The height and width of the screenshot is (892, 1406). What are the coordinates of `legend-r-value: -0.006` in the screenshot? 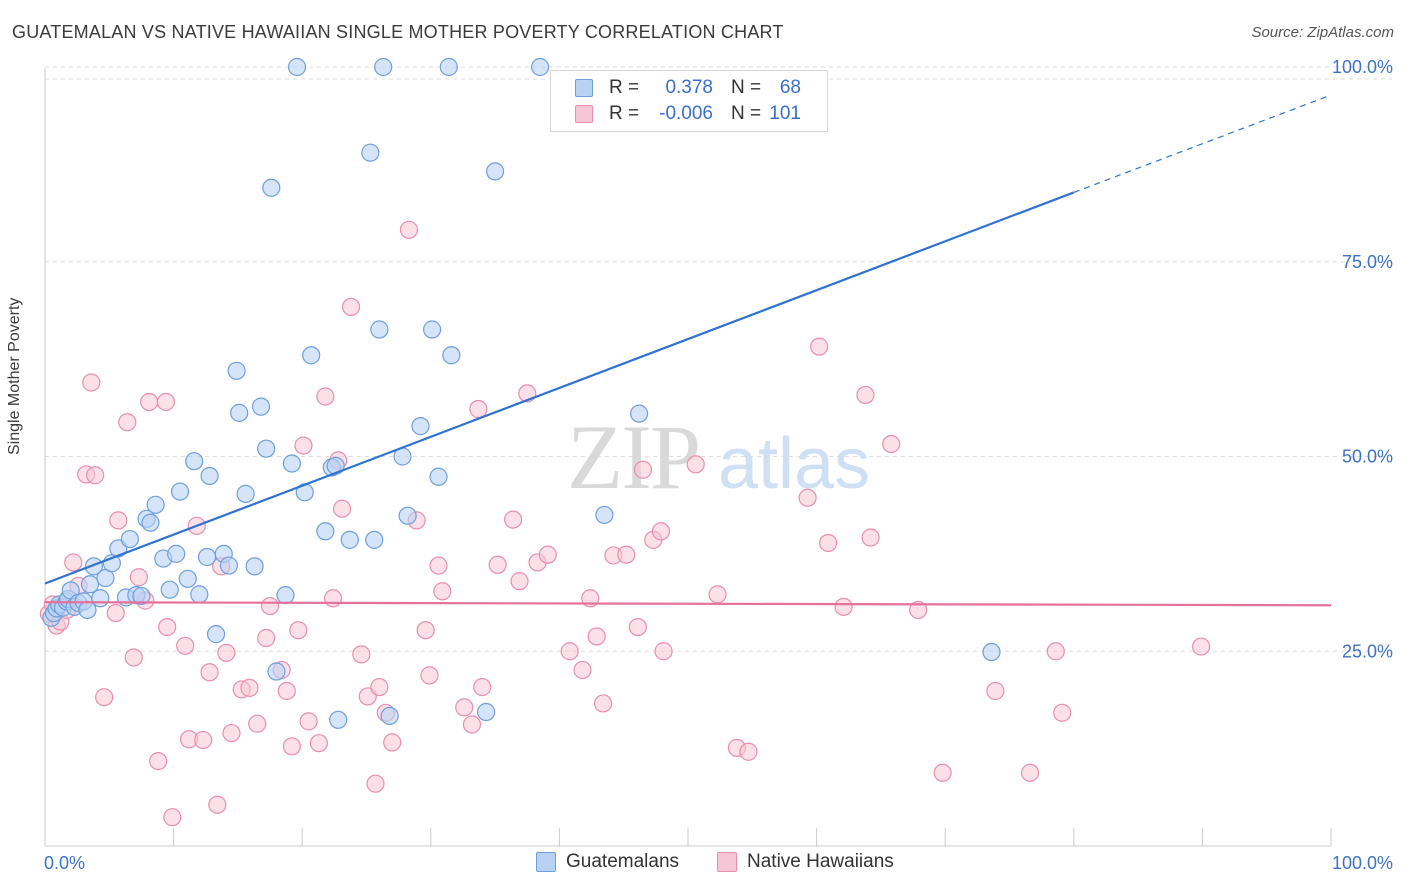 It's located at (686, 113).